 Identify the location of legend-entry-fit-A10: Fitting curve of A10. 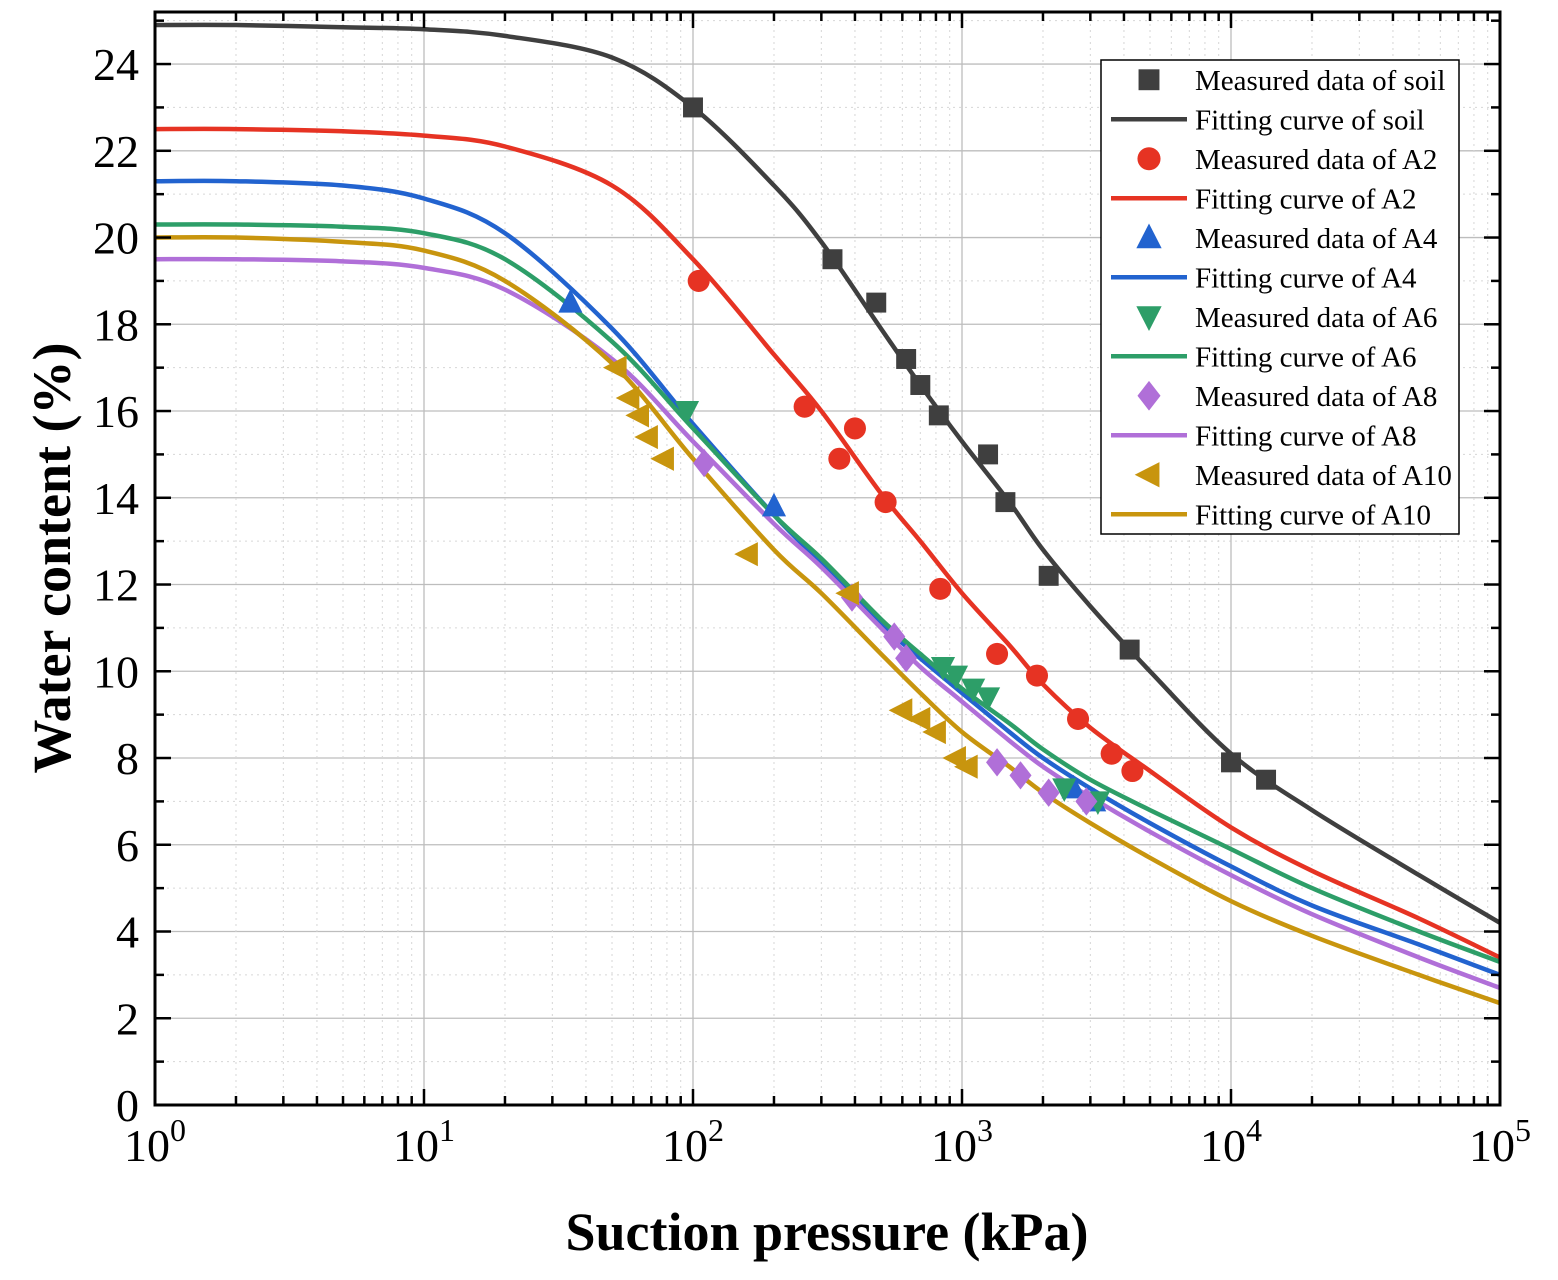
(1271, 515).